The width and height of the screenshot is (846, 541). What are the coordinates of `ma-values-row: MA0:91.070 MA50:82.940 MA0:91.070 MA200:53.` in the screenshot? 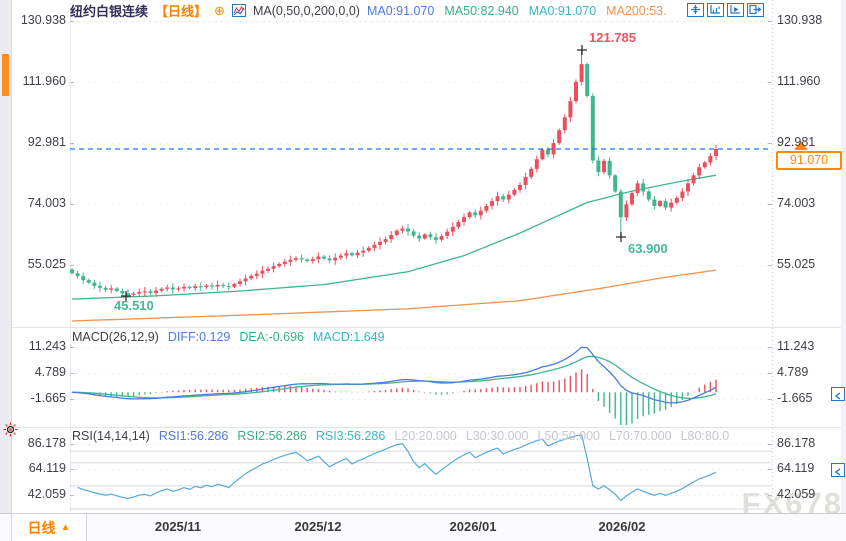 It's located at (517, 11).